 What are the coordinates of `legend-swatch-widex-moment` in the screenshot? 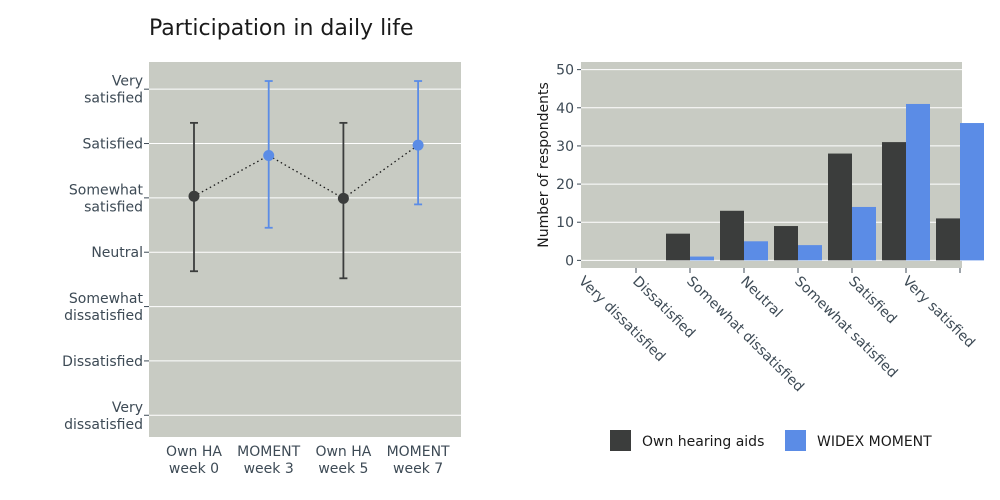 It's located at (795, 440).